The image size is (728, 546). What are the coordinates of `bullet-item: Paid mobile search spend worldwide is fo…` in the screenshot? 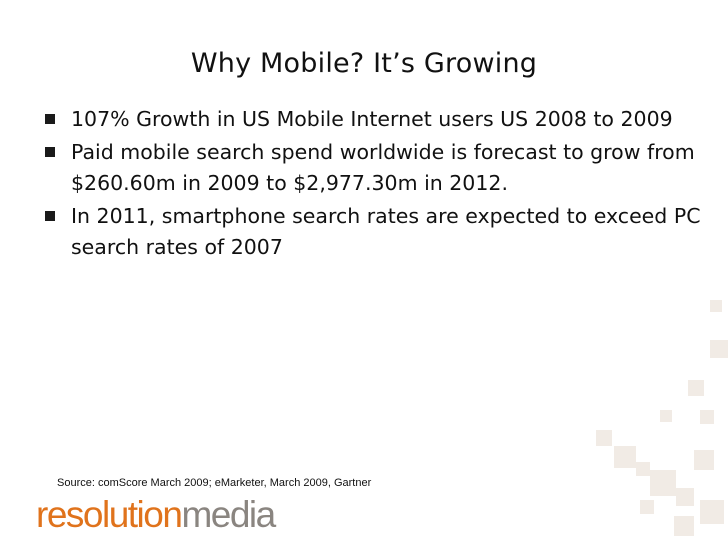 It's located at (372, 168).